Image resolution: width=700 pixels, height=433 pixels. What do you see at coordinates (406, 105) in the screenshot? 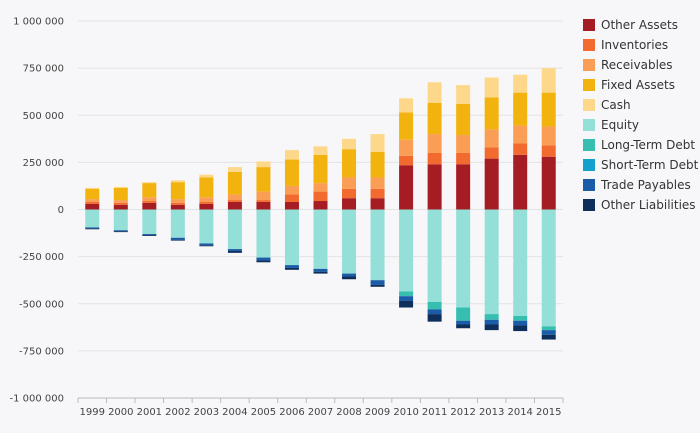
I see `bar-cash-2010` at bounding box center [406, 105].